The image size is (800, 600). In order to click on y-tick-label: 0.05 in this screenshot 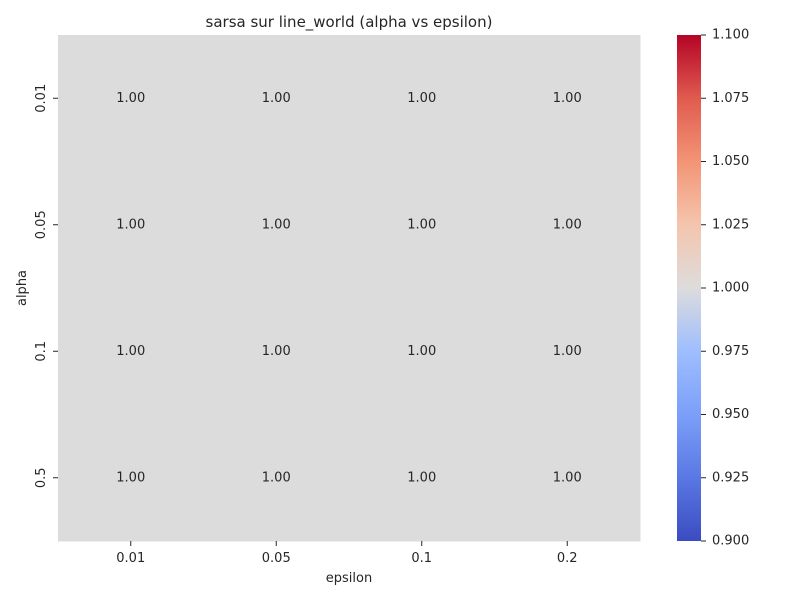, I will do `click(41, 224)`.